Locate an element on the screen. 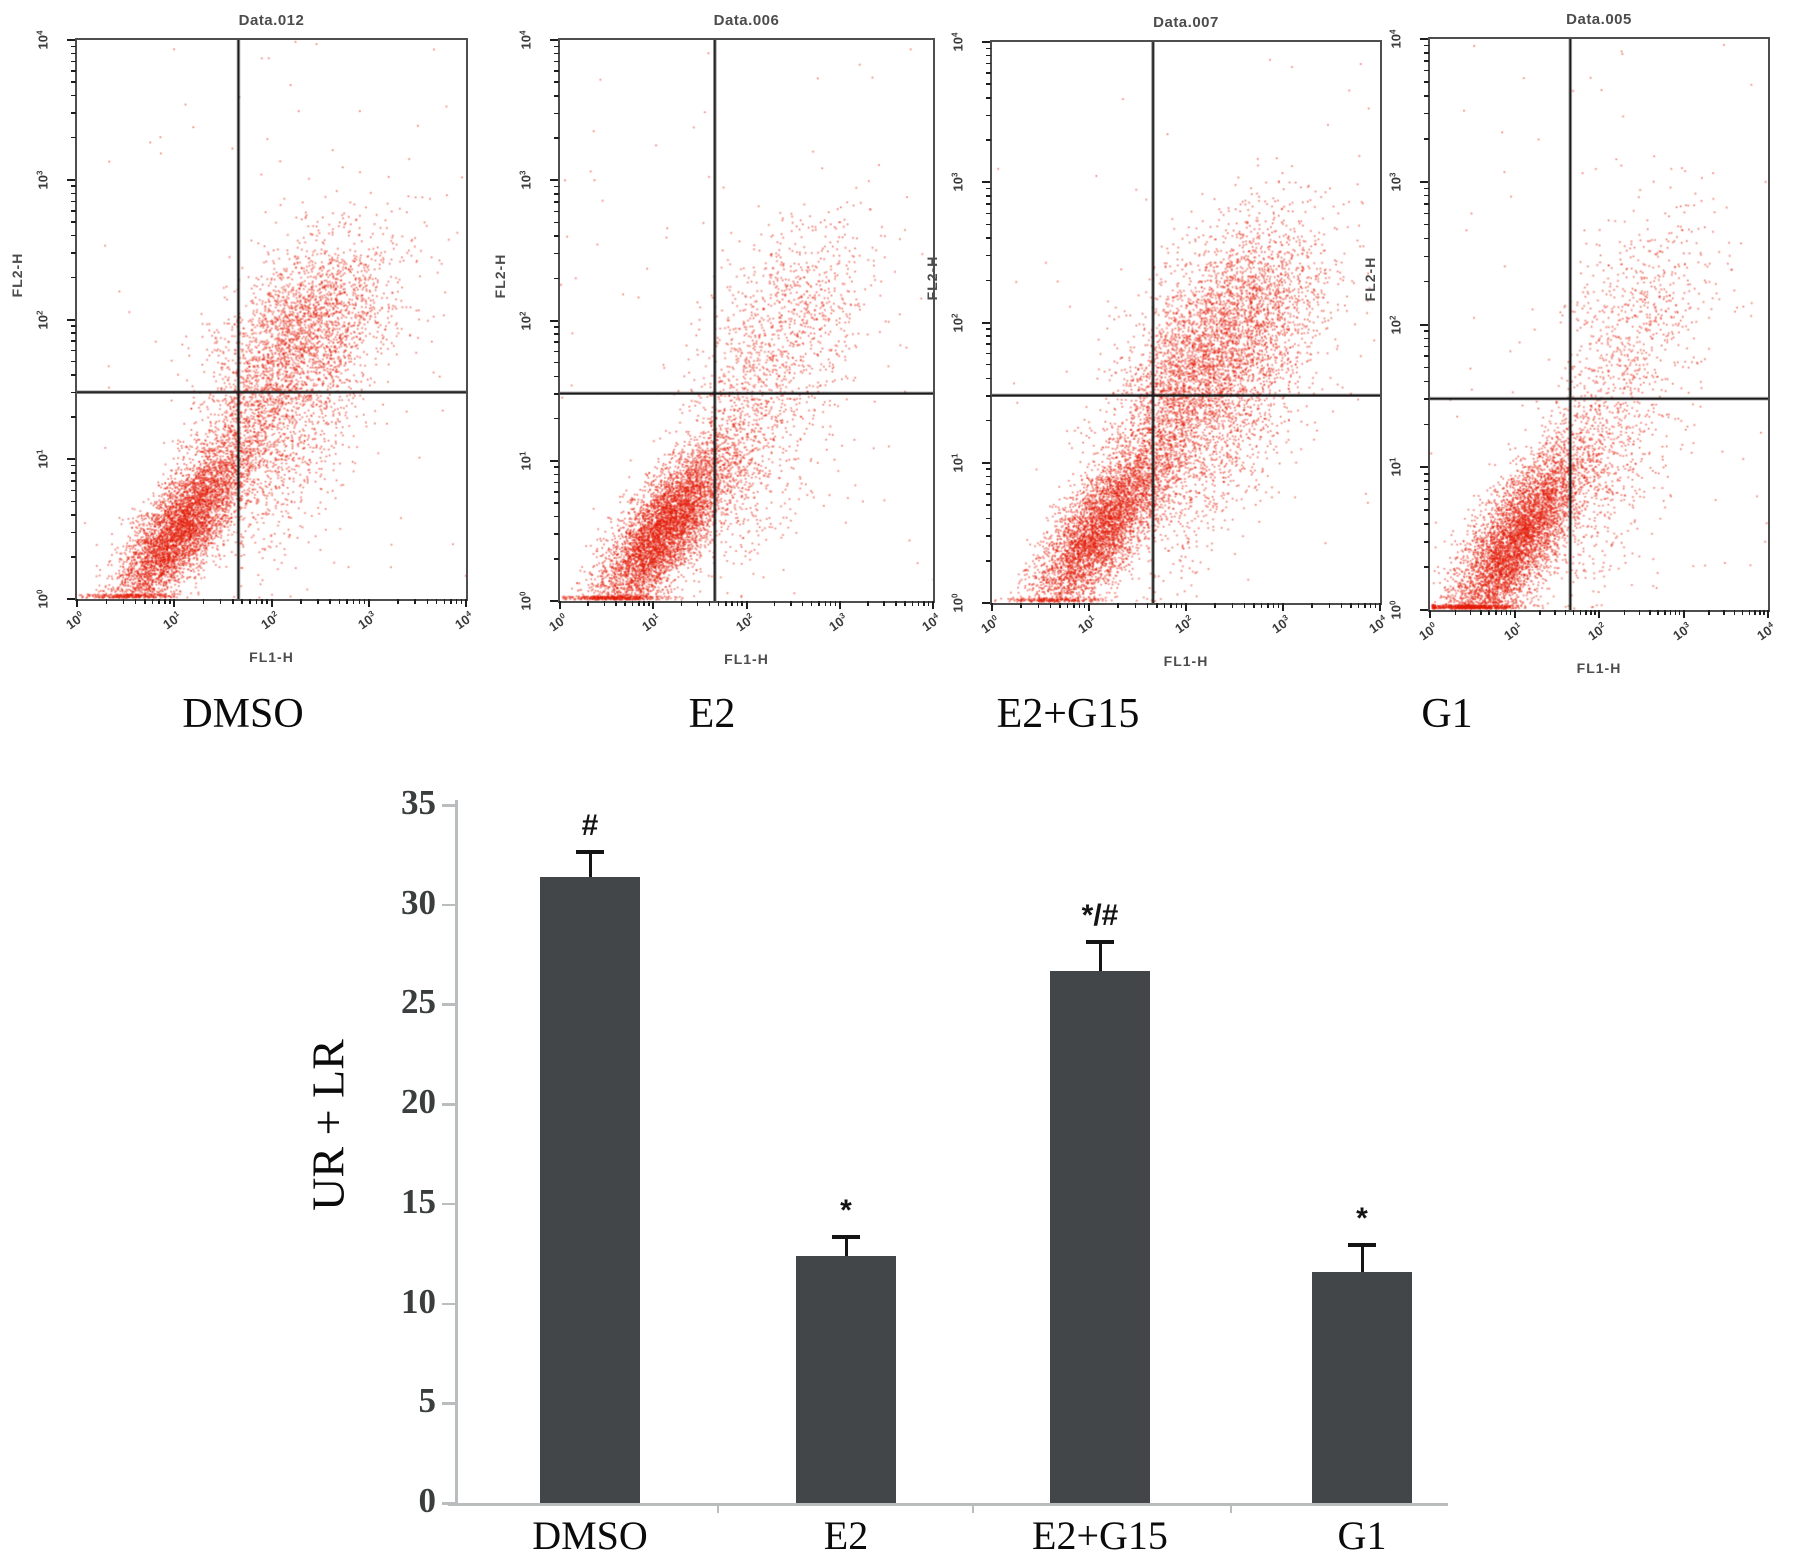 The image size is (1795, 1564). bar-x-boundary-tick is located at coordinates (973, 1508).